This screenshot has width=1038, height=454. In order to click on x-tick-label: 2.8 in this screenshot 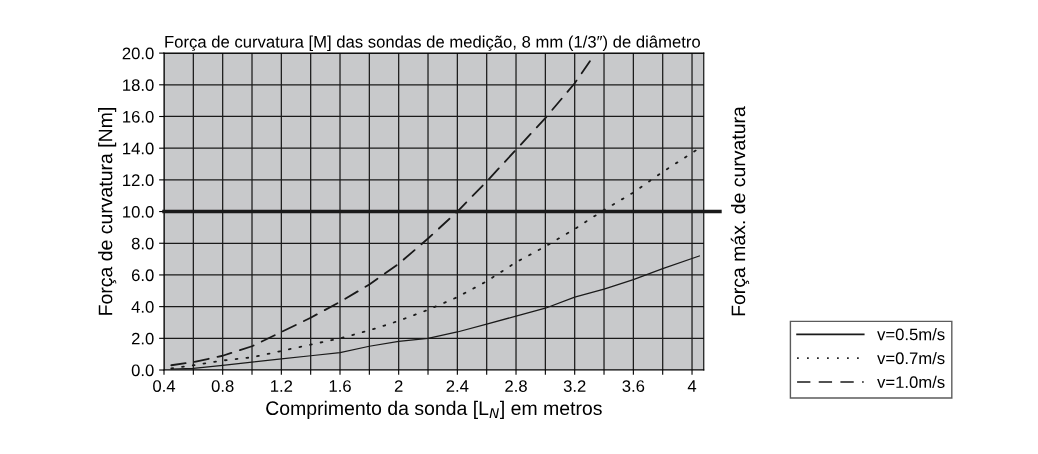, I will do `click(516, 386)`.